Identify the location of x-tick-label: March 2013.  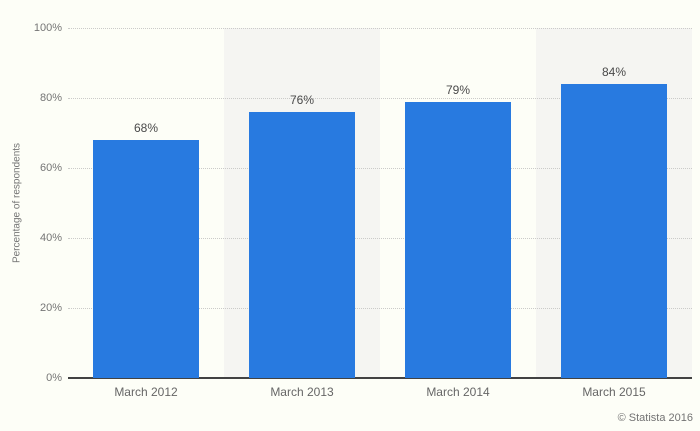
(302, 392).